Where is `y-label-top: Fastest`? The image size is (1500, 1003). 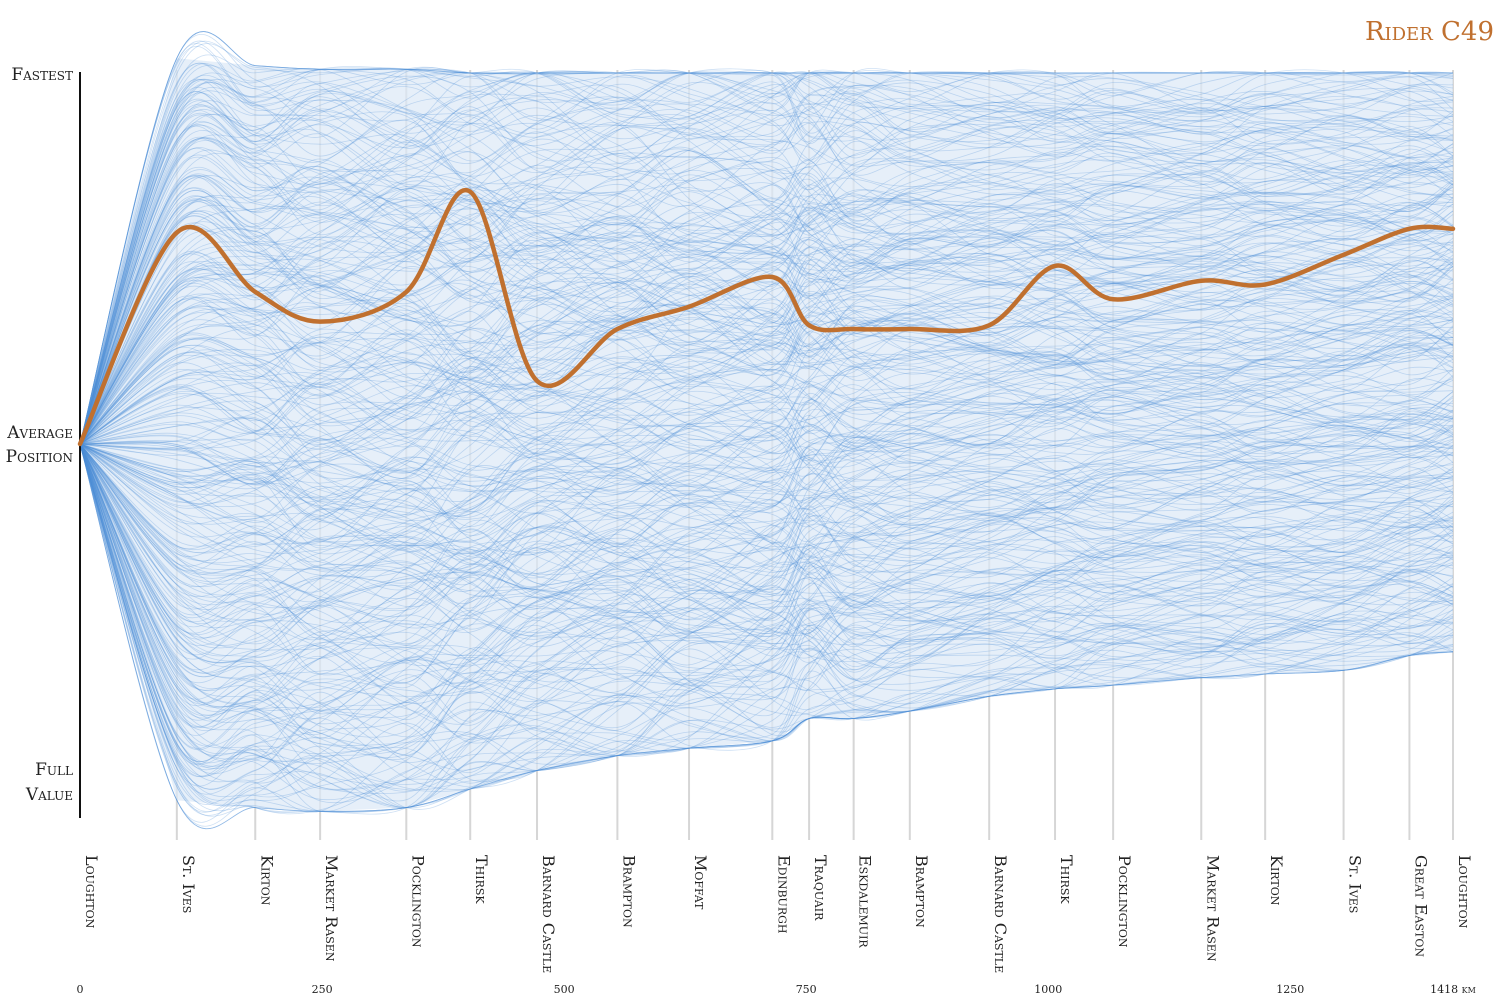
y-label-top: Fastest is located at coordinates (42, 75).